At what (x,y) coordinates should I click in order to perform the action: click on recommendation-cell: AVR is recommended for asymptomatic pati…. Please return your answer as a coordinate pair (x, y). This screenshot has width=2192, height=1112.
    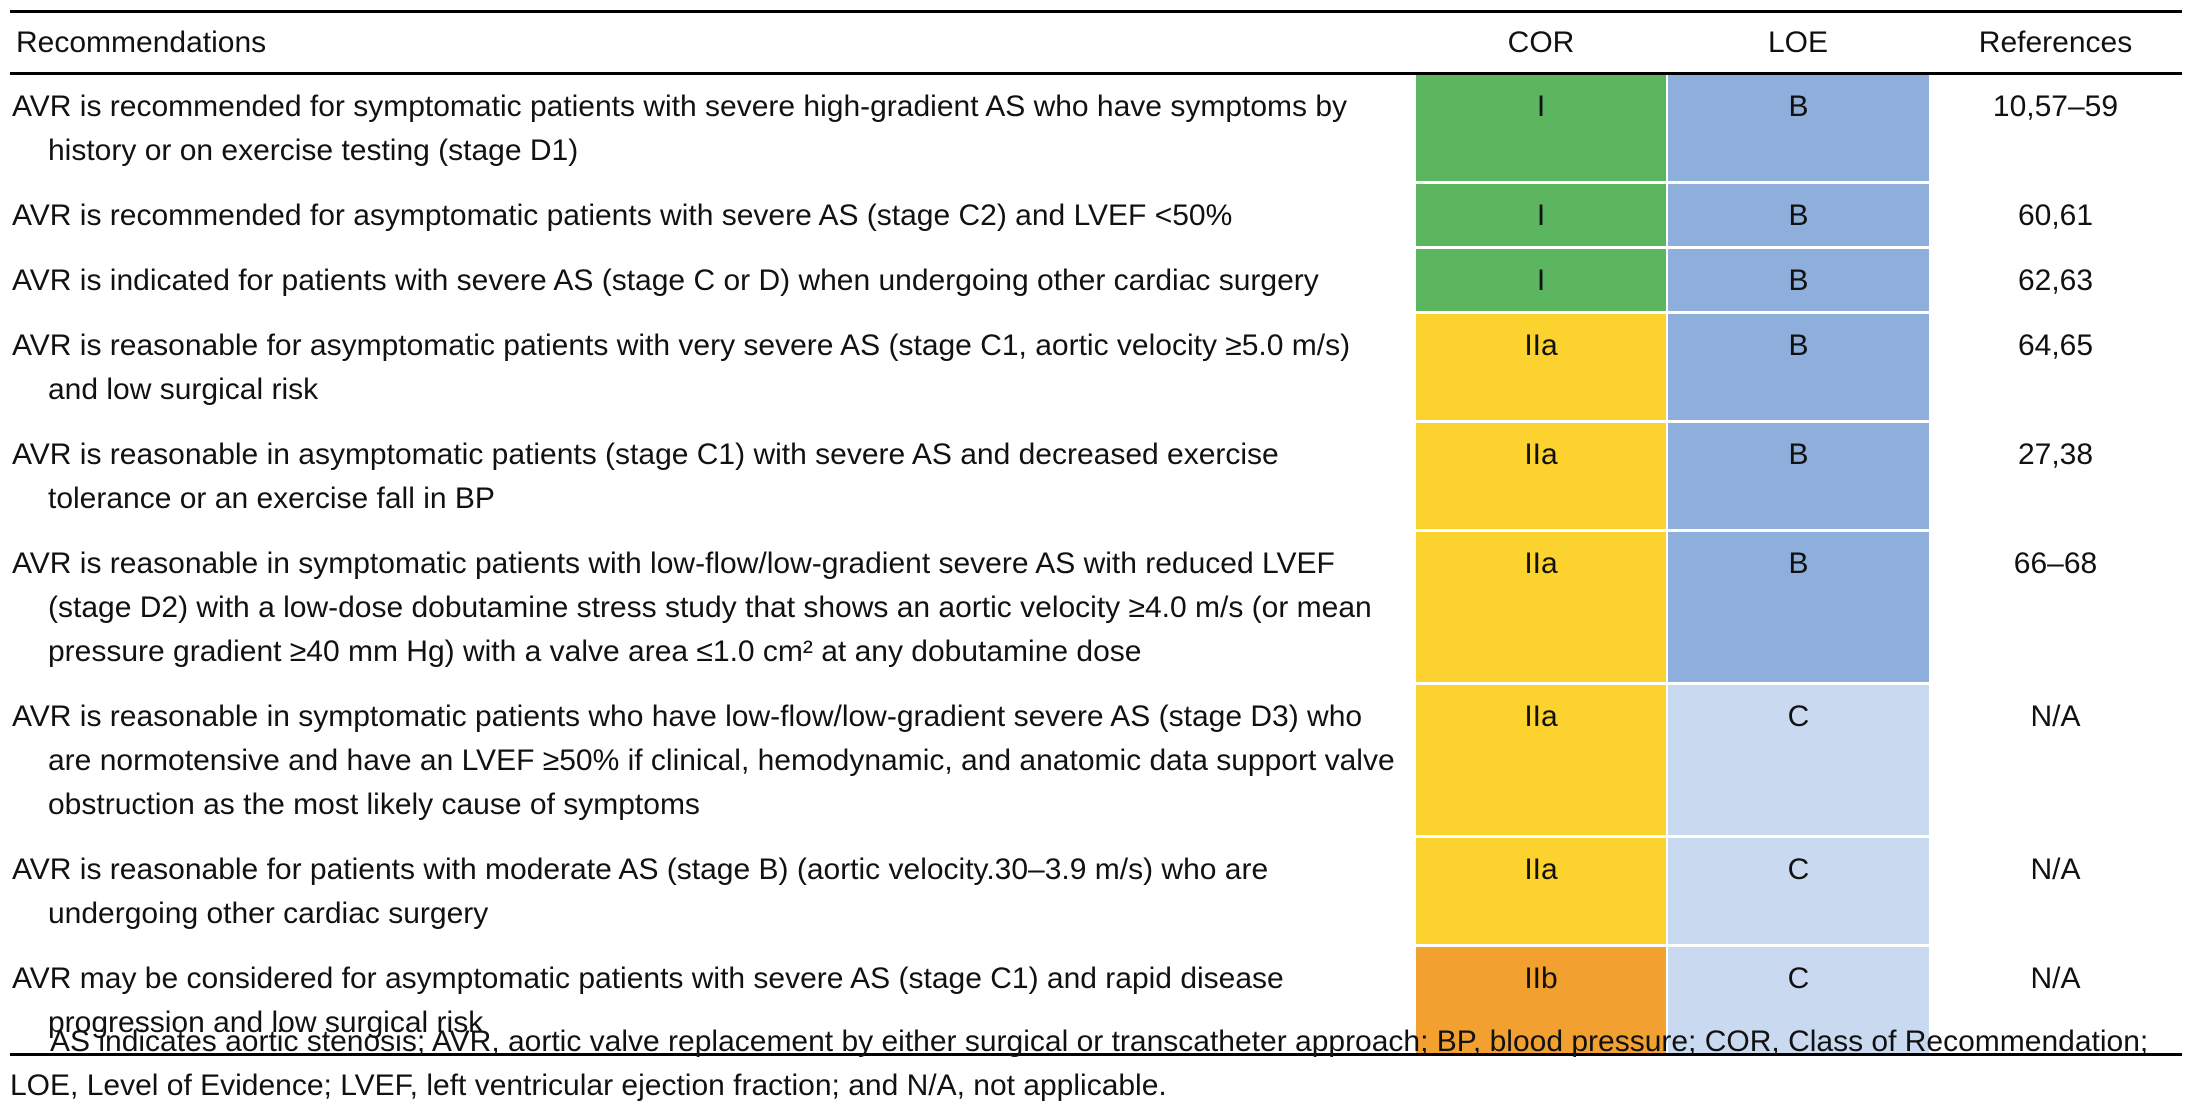
    Looking at the image, I should click on (712, 214).